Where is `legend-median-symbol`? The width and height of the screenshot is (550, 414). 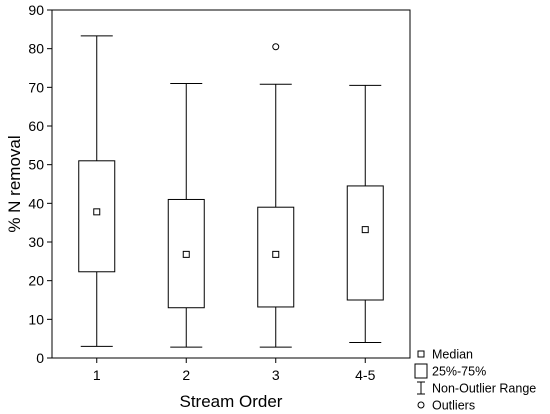 legend-median-symbol is located at coordinates (421, 354).